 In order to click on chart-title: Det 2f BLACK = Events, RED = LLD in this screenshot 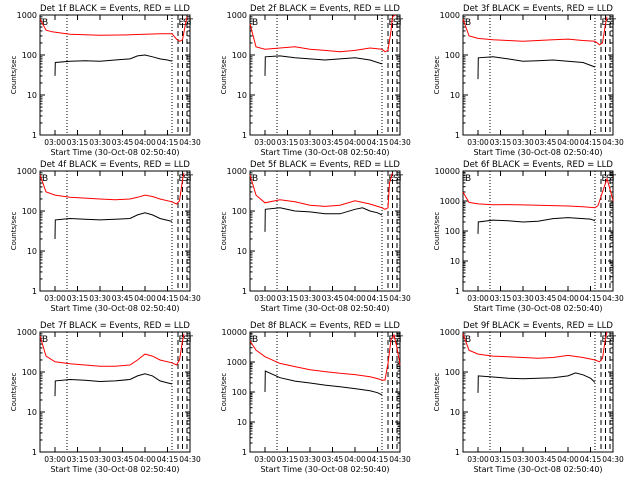, I will do `click(325, 9)`.